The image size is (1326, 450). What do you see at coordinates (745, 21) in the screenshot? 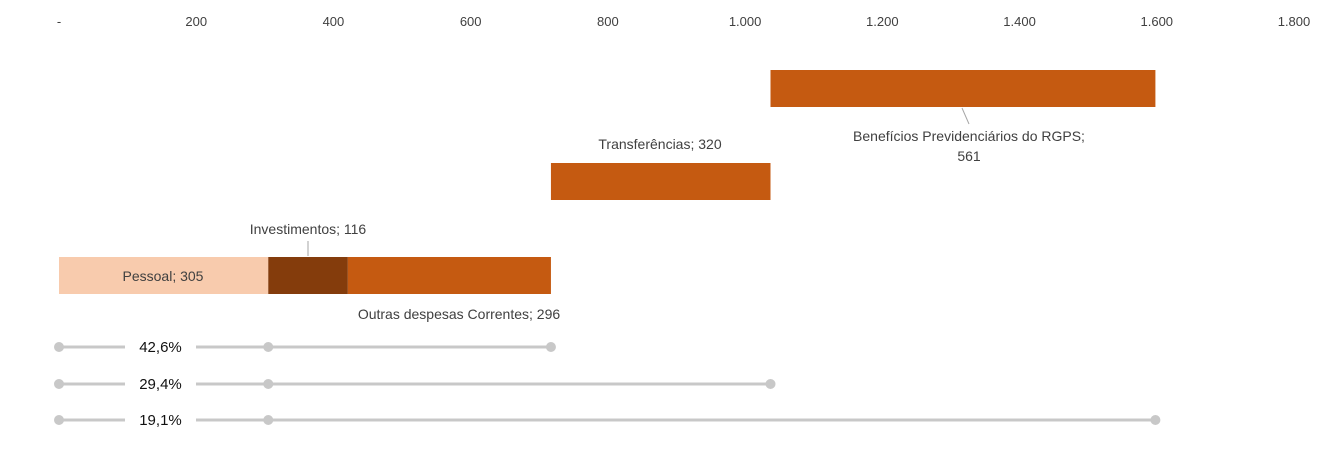
I see `x-tick-label: 1.000` at bounding box center [745, 21].